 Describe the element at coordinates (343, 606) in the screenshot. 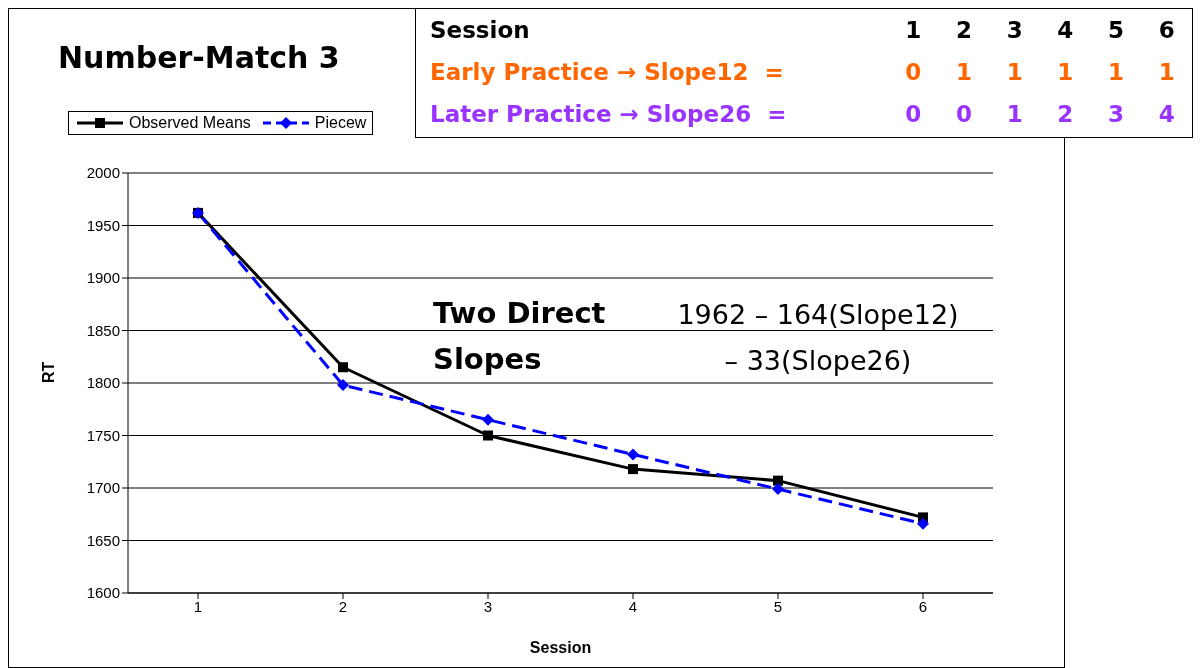

I see `x-tick-label: 2` at that location.